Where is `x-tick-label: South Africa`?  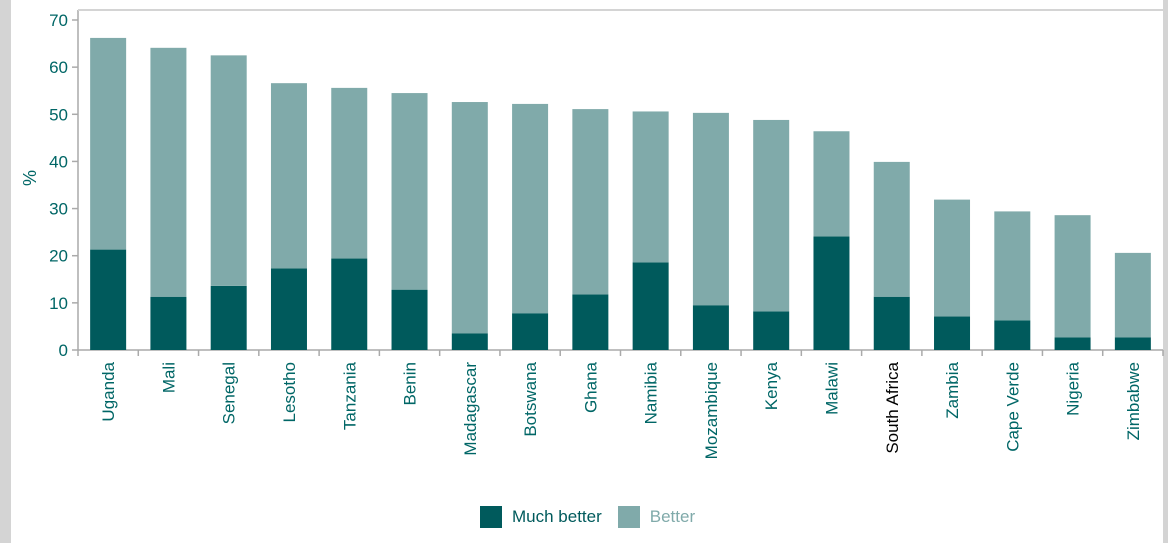
x-tick-label: South Africa is located at coordinates (892, 407).